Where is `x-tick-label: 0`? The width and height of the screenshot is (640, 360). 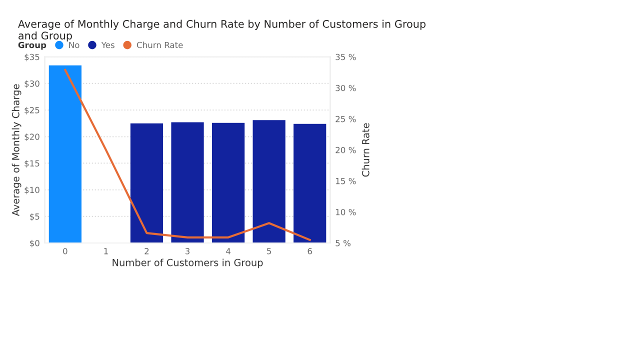 x-tick-label: 0 is located at coordinates (65, 251).